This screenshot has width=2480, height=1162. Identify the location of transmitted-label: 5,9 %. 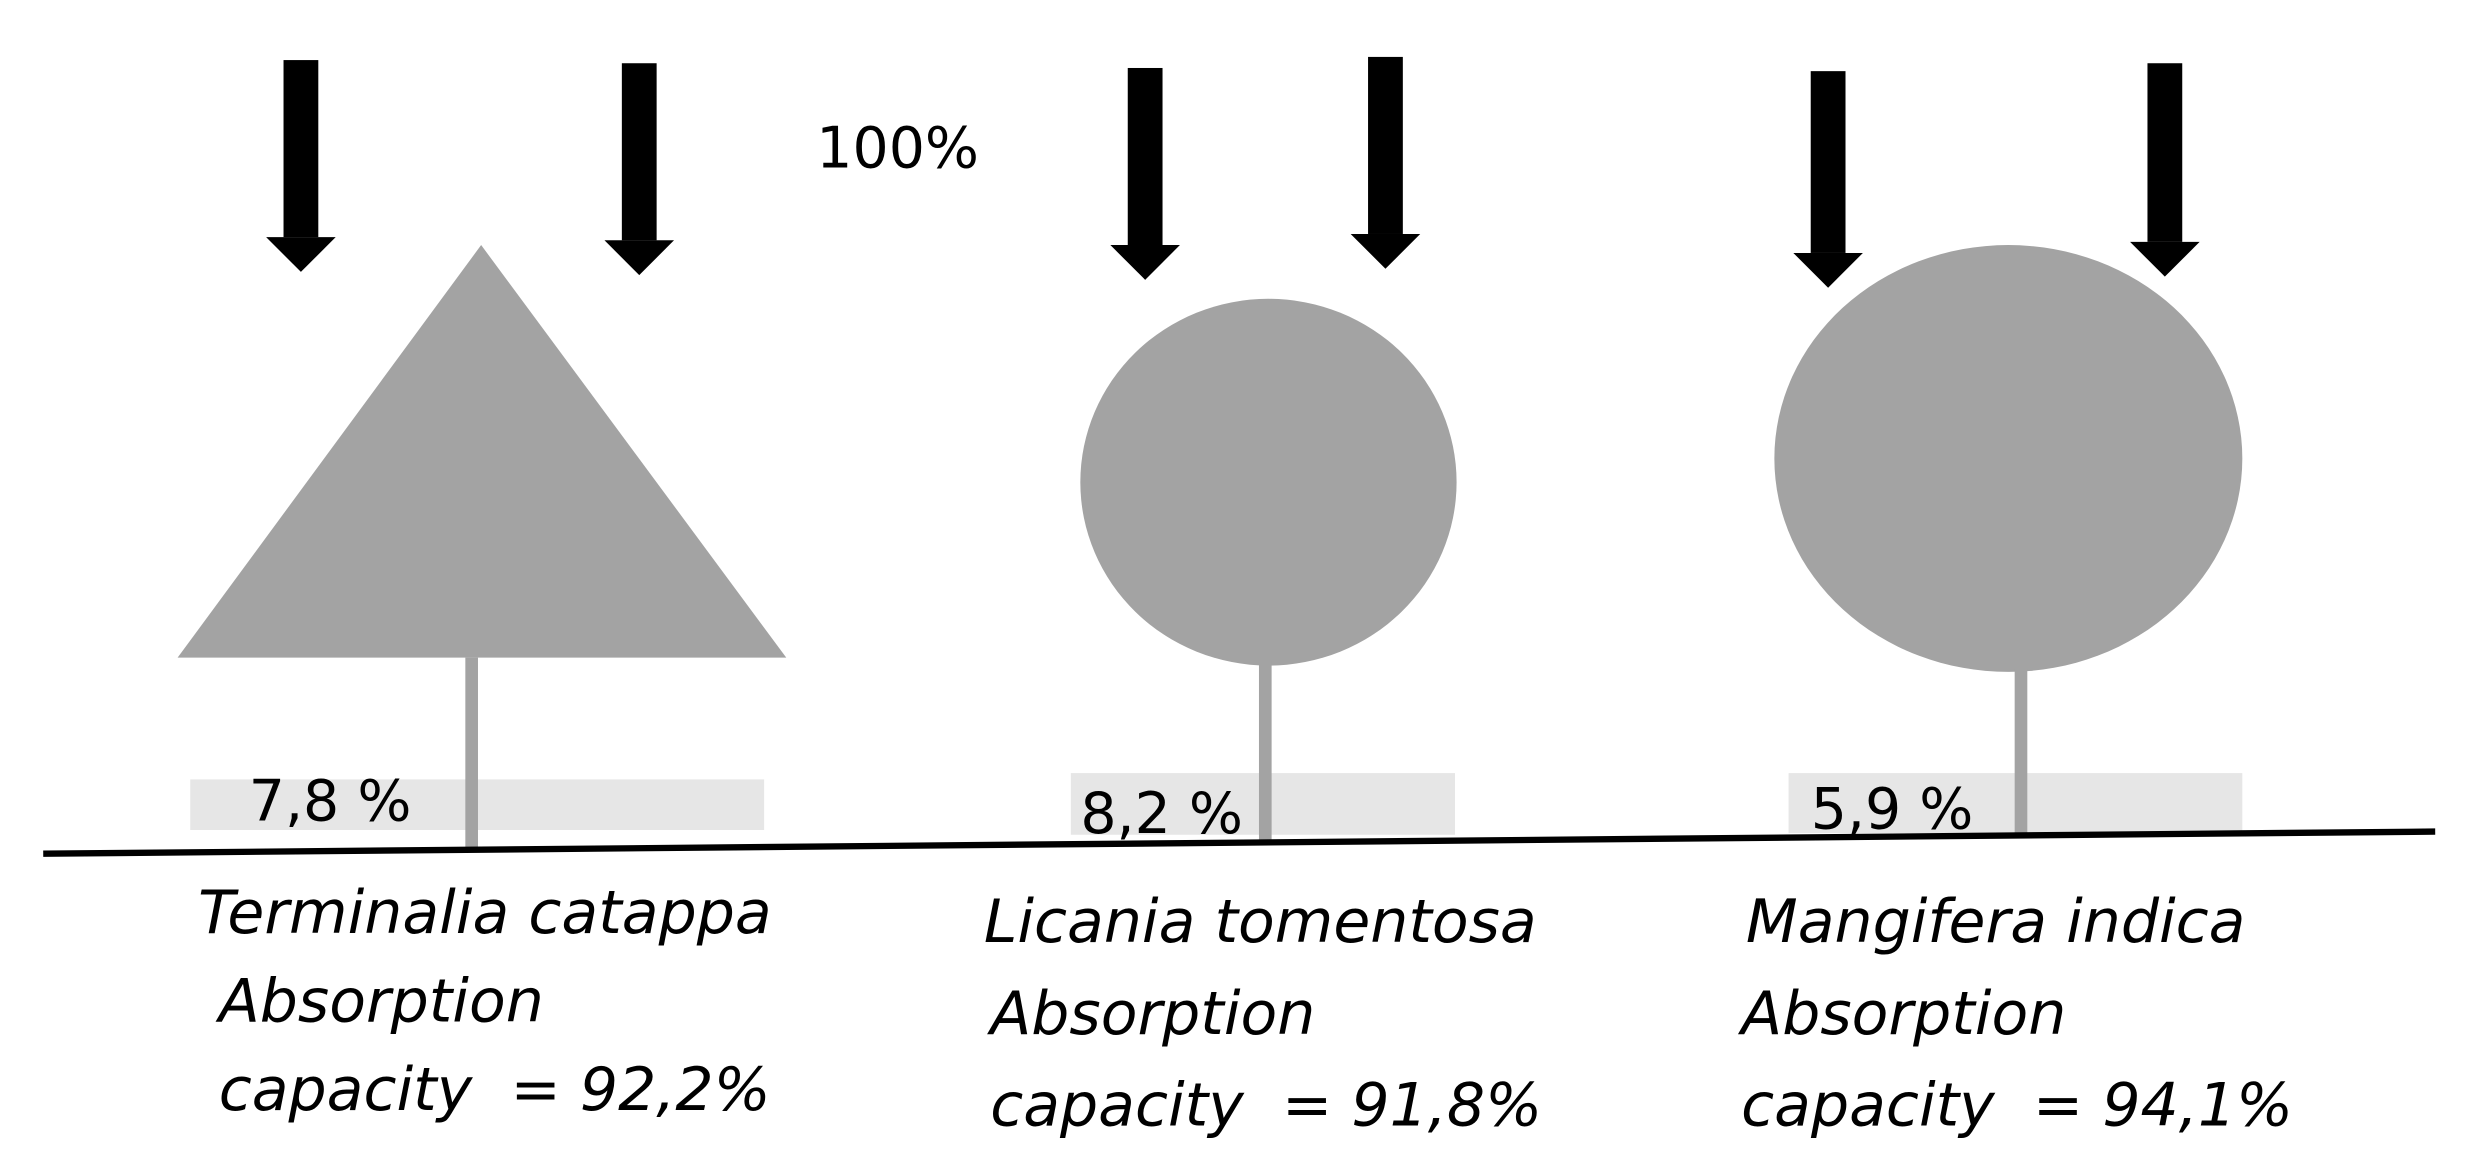
(1892, 809).